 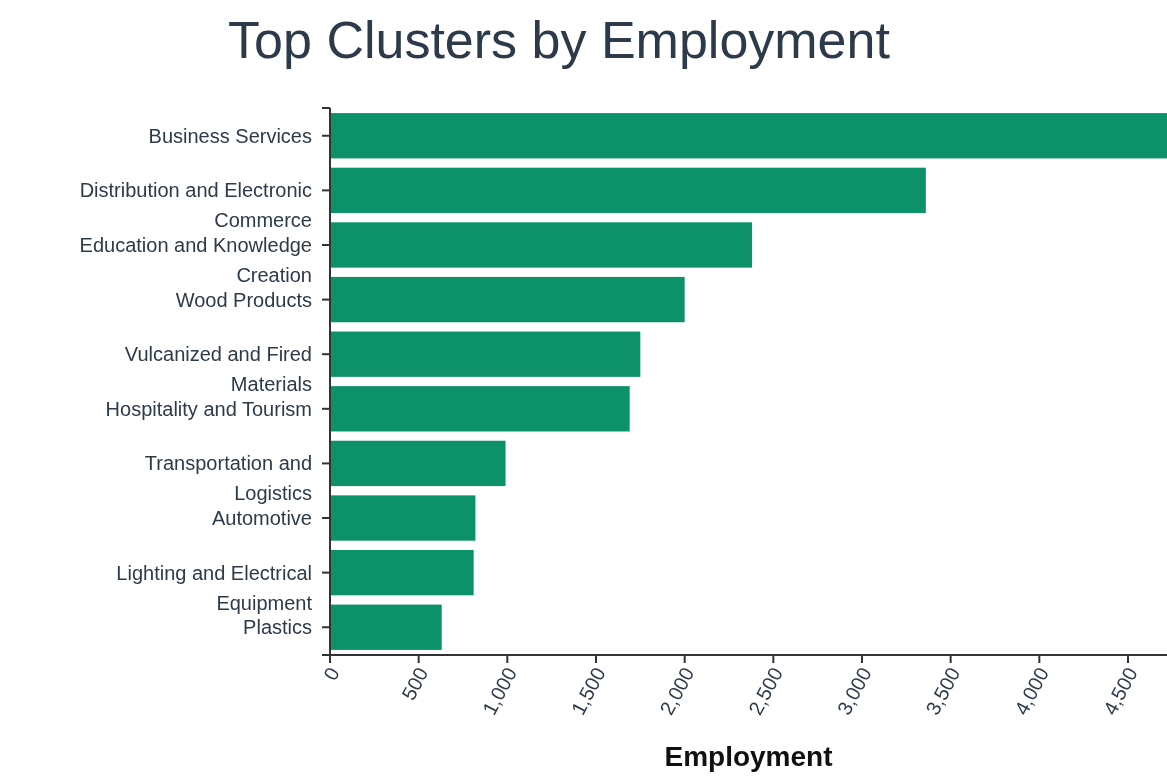 I want to click on y-tick-label: Plastics, so click(x=277, y=627).